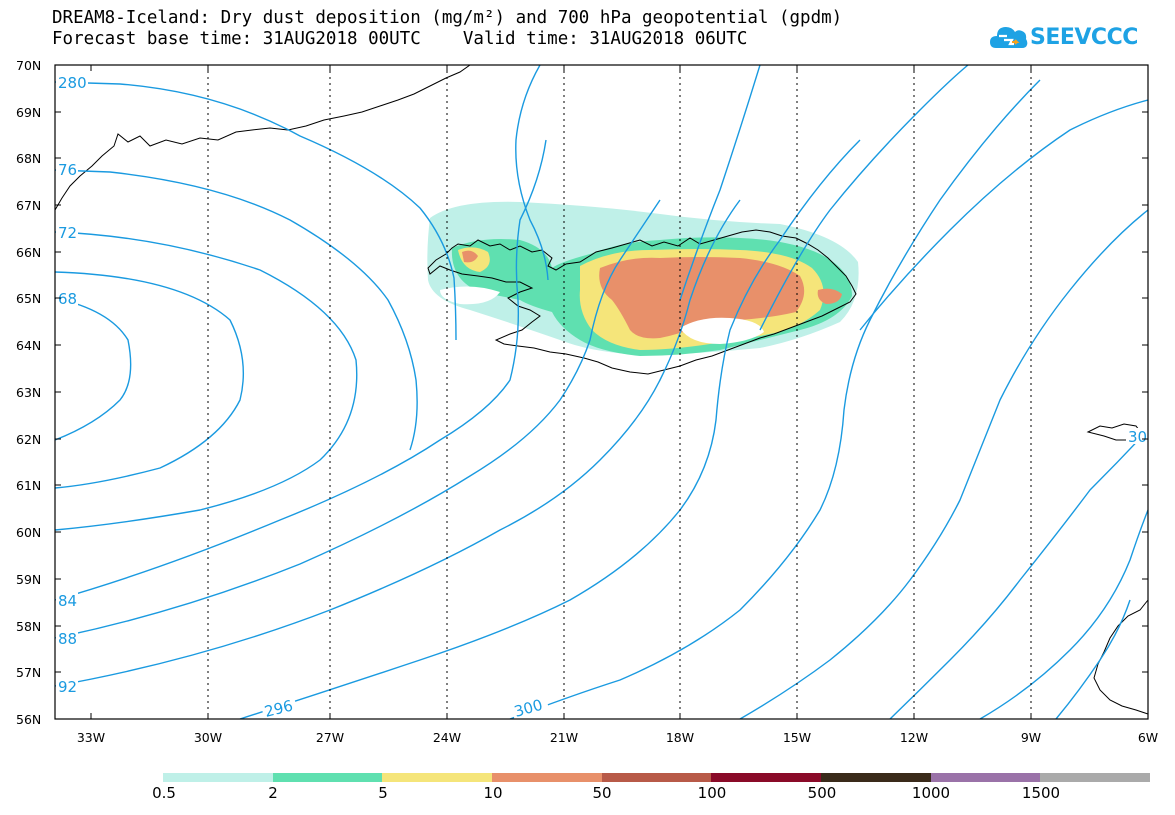  What do you see at coordinates (28, 439) in the screenshot?
I see `lat-label: 62N` at bounding box center [28, 439].